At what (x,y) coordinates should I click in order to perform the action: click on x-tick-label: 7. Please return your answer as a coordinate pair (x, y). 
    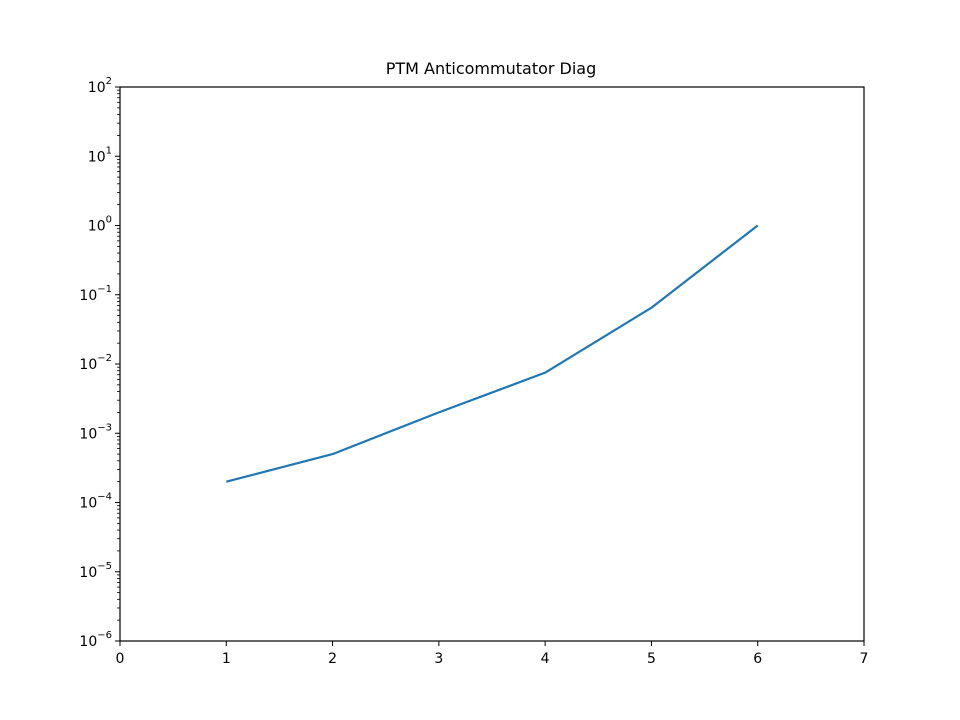
    Looking at the image, I should click on (864, 659).